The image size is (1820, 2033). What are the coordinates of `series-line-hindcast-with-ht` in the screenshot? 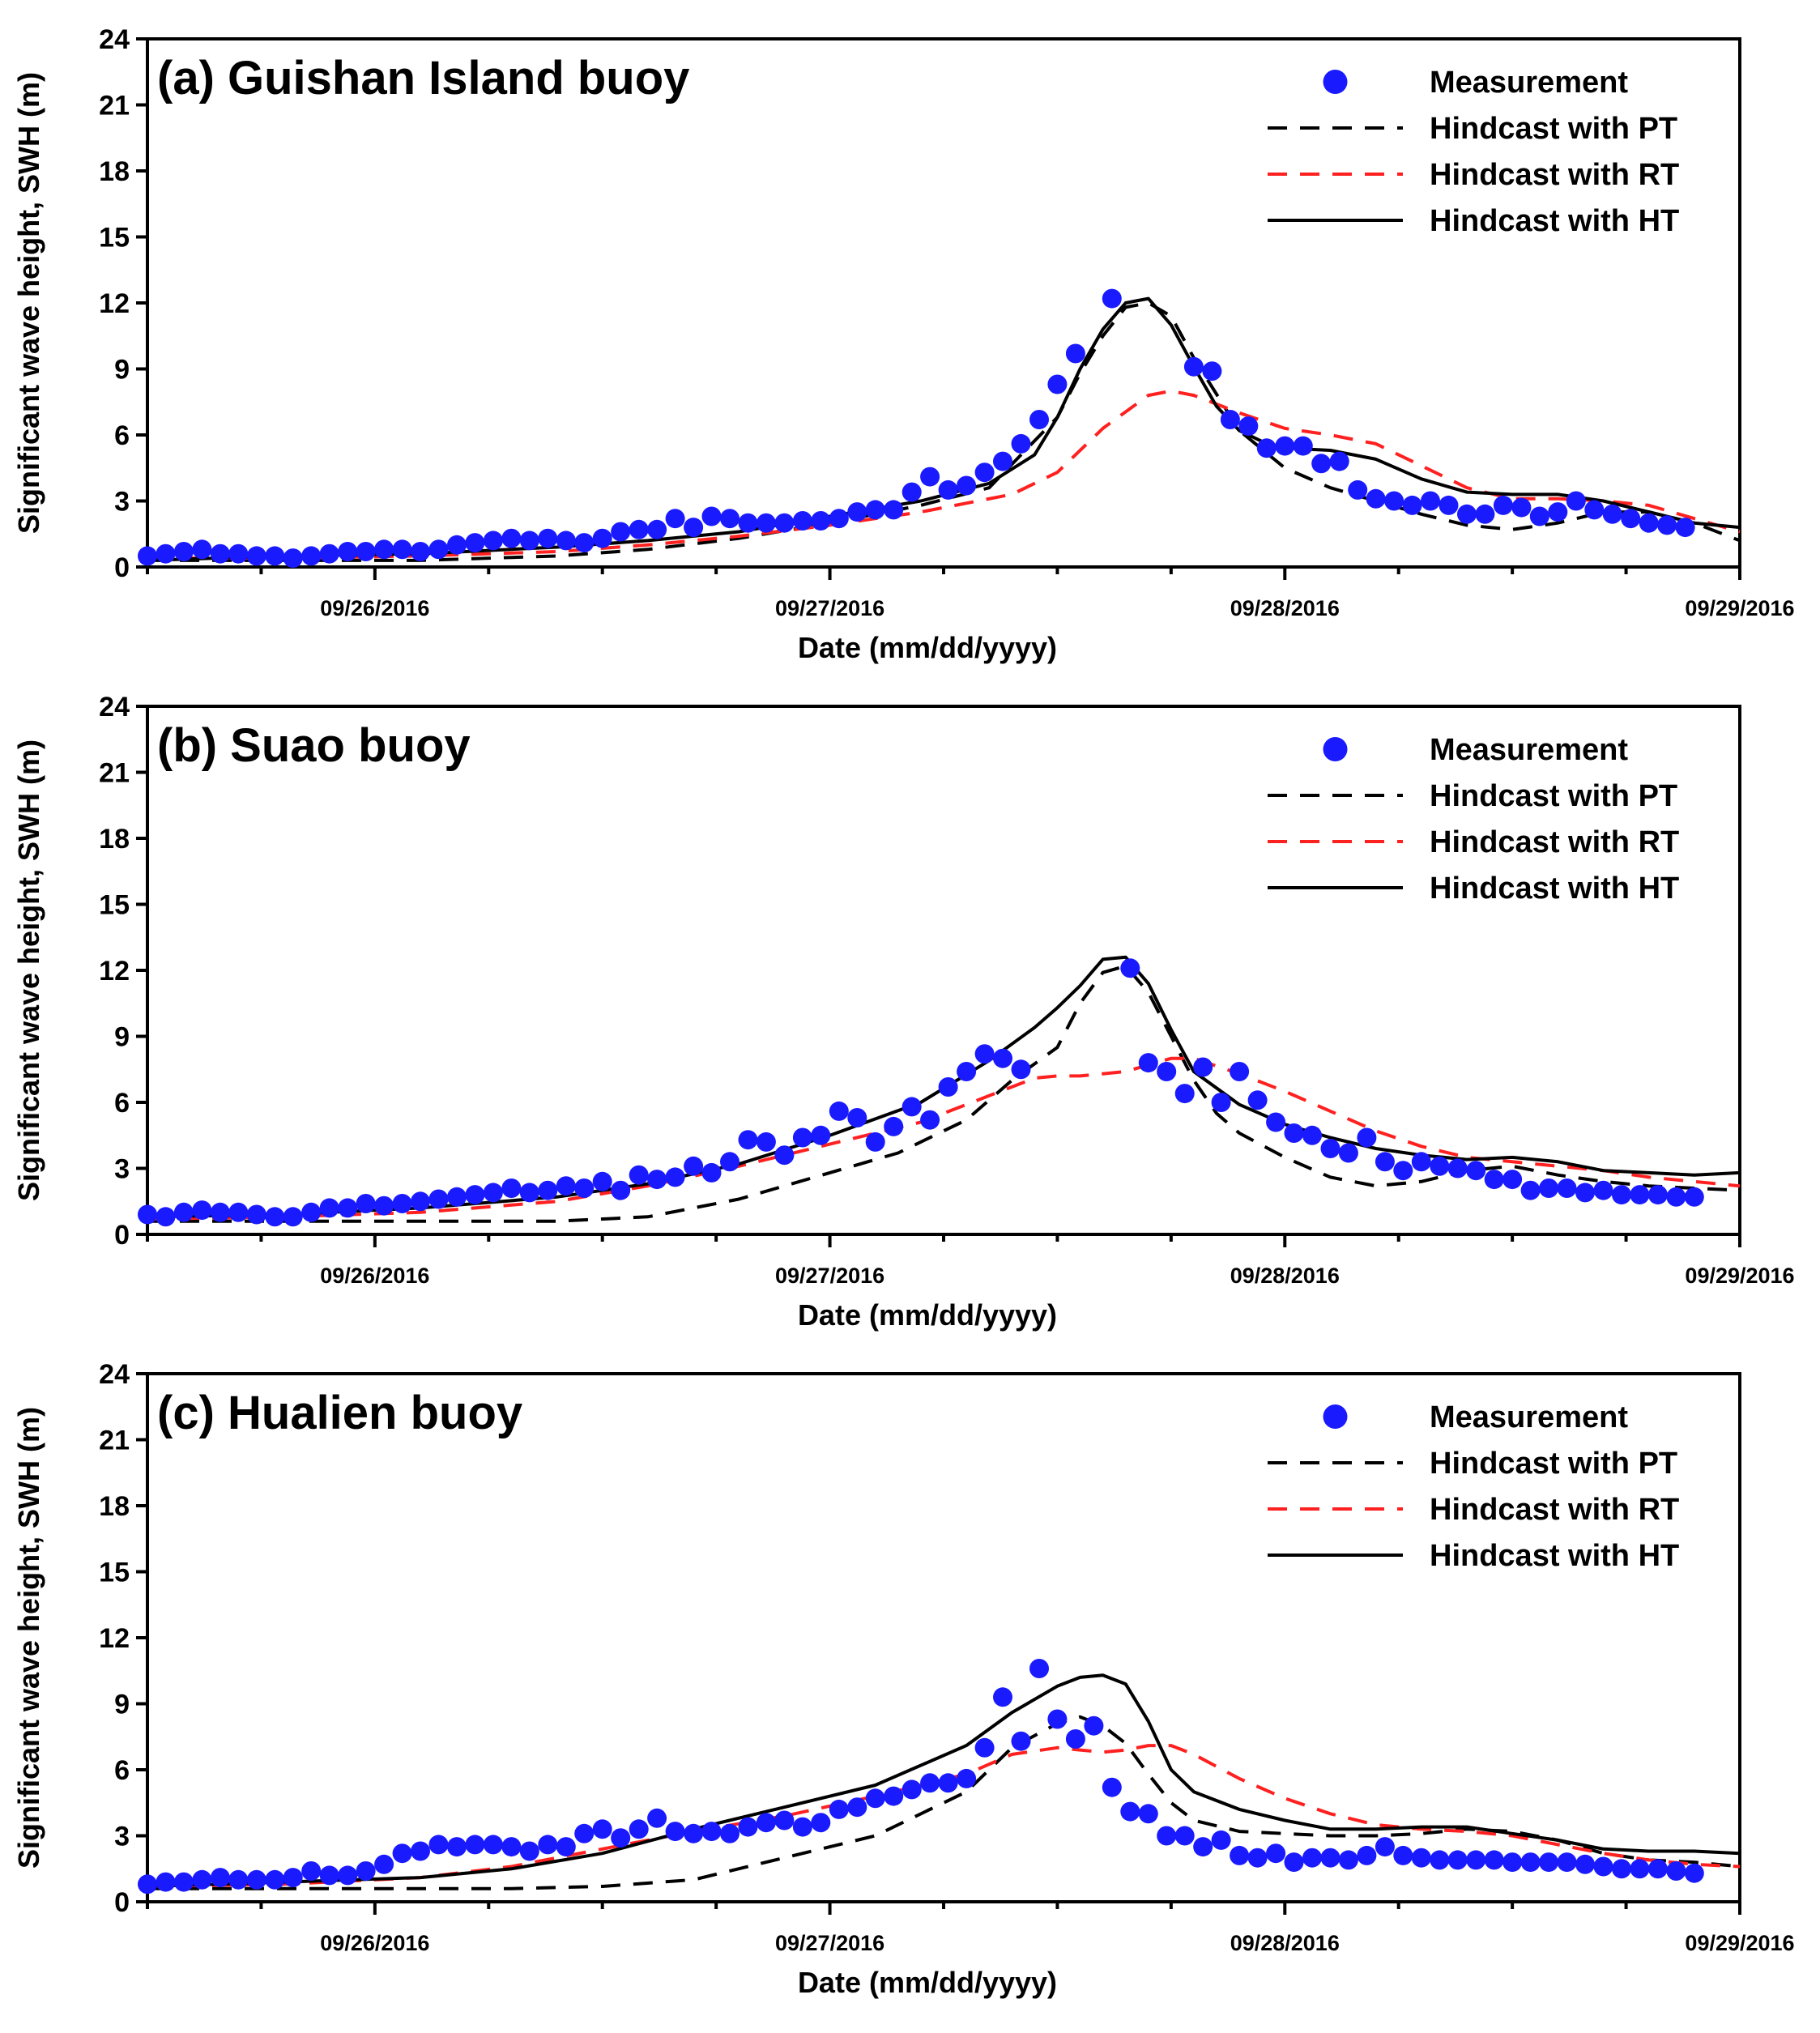 It's located at (944, 429).